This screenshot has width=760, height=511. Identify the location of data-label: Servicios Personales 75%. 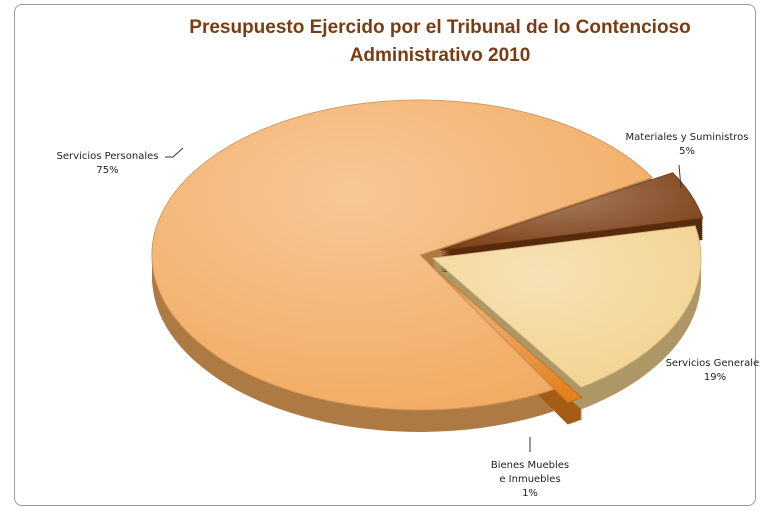
(107, 164).